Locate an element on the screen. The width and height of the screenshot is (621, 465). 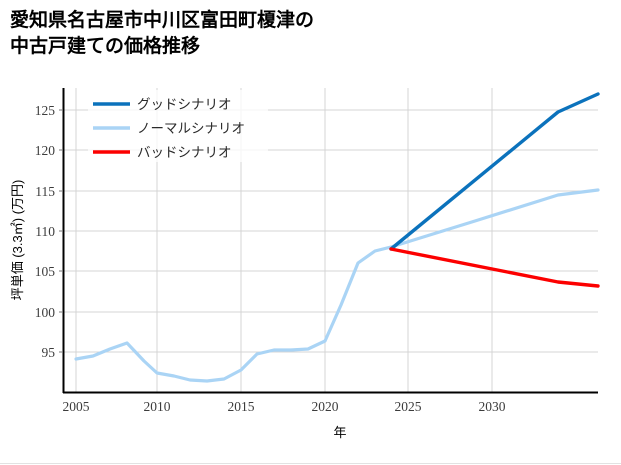
legend-label-bad: バッドシナリオ is located at coordinates (184, 152).